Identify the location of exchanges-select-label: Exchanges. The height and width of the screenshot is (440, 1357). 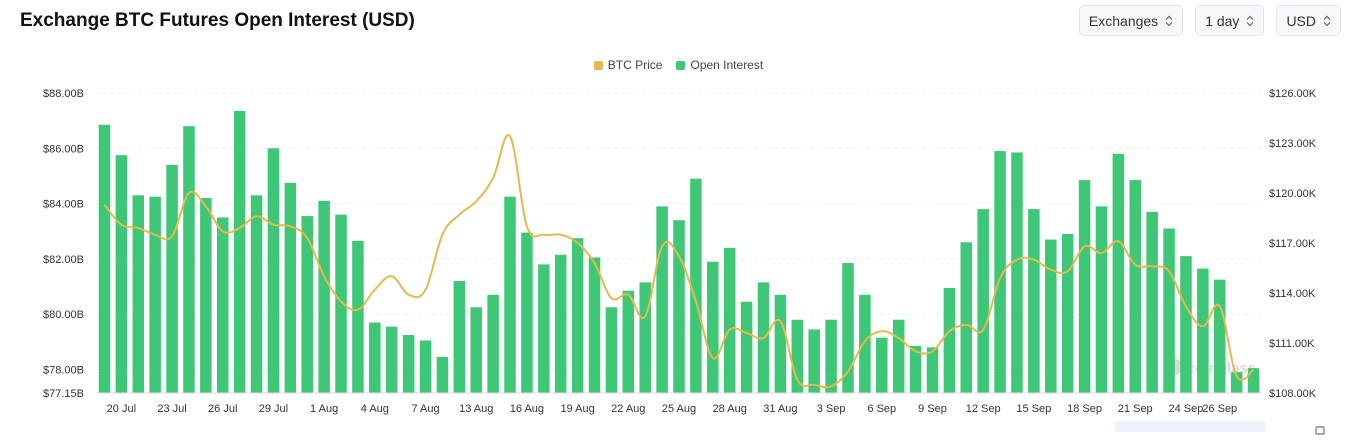
(1123, 20).